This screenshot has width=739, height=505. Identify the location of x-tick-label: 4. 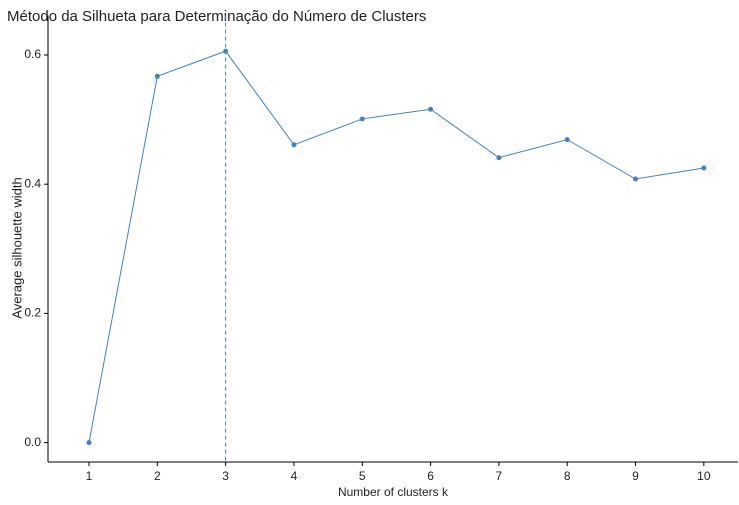
(294, 476).